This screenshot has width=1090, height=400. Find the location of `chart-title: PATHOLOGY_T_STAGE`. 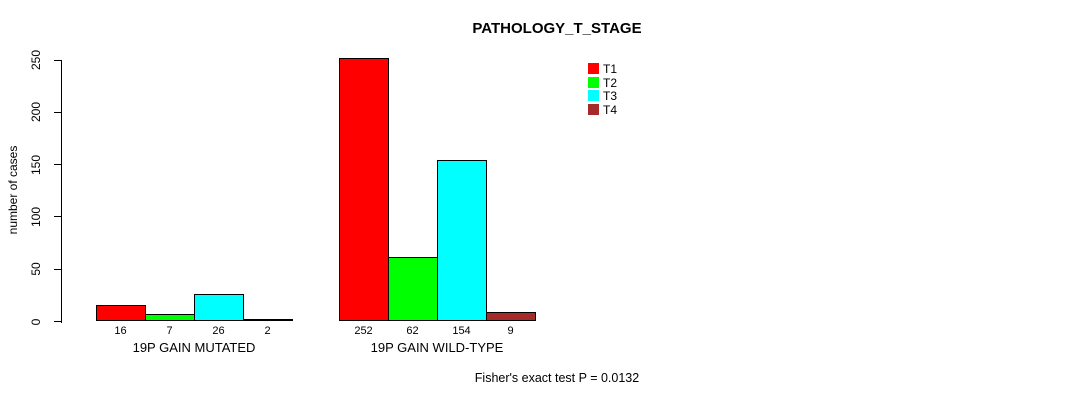

chart-title: PATHOLOGY_T_STAGE is located at coordinates (557, 28).